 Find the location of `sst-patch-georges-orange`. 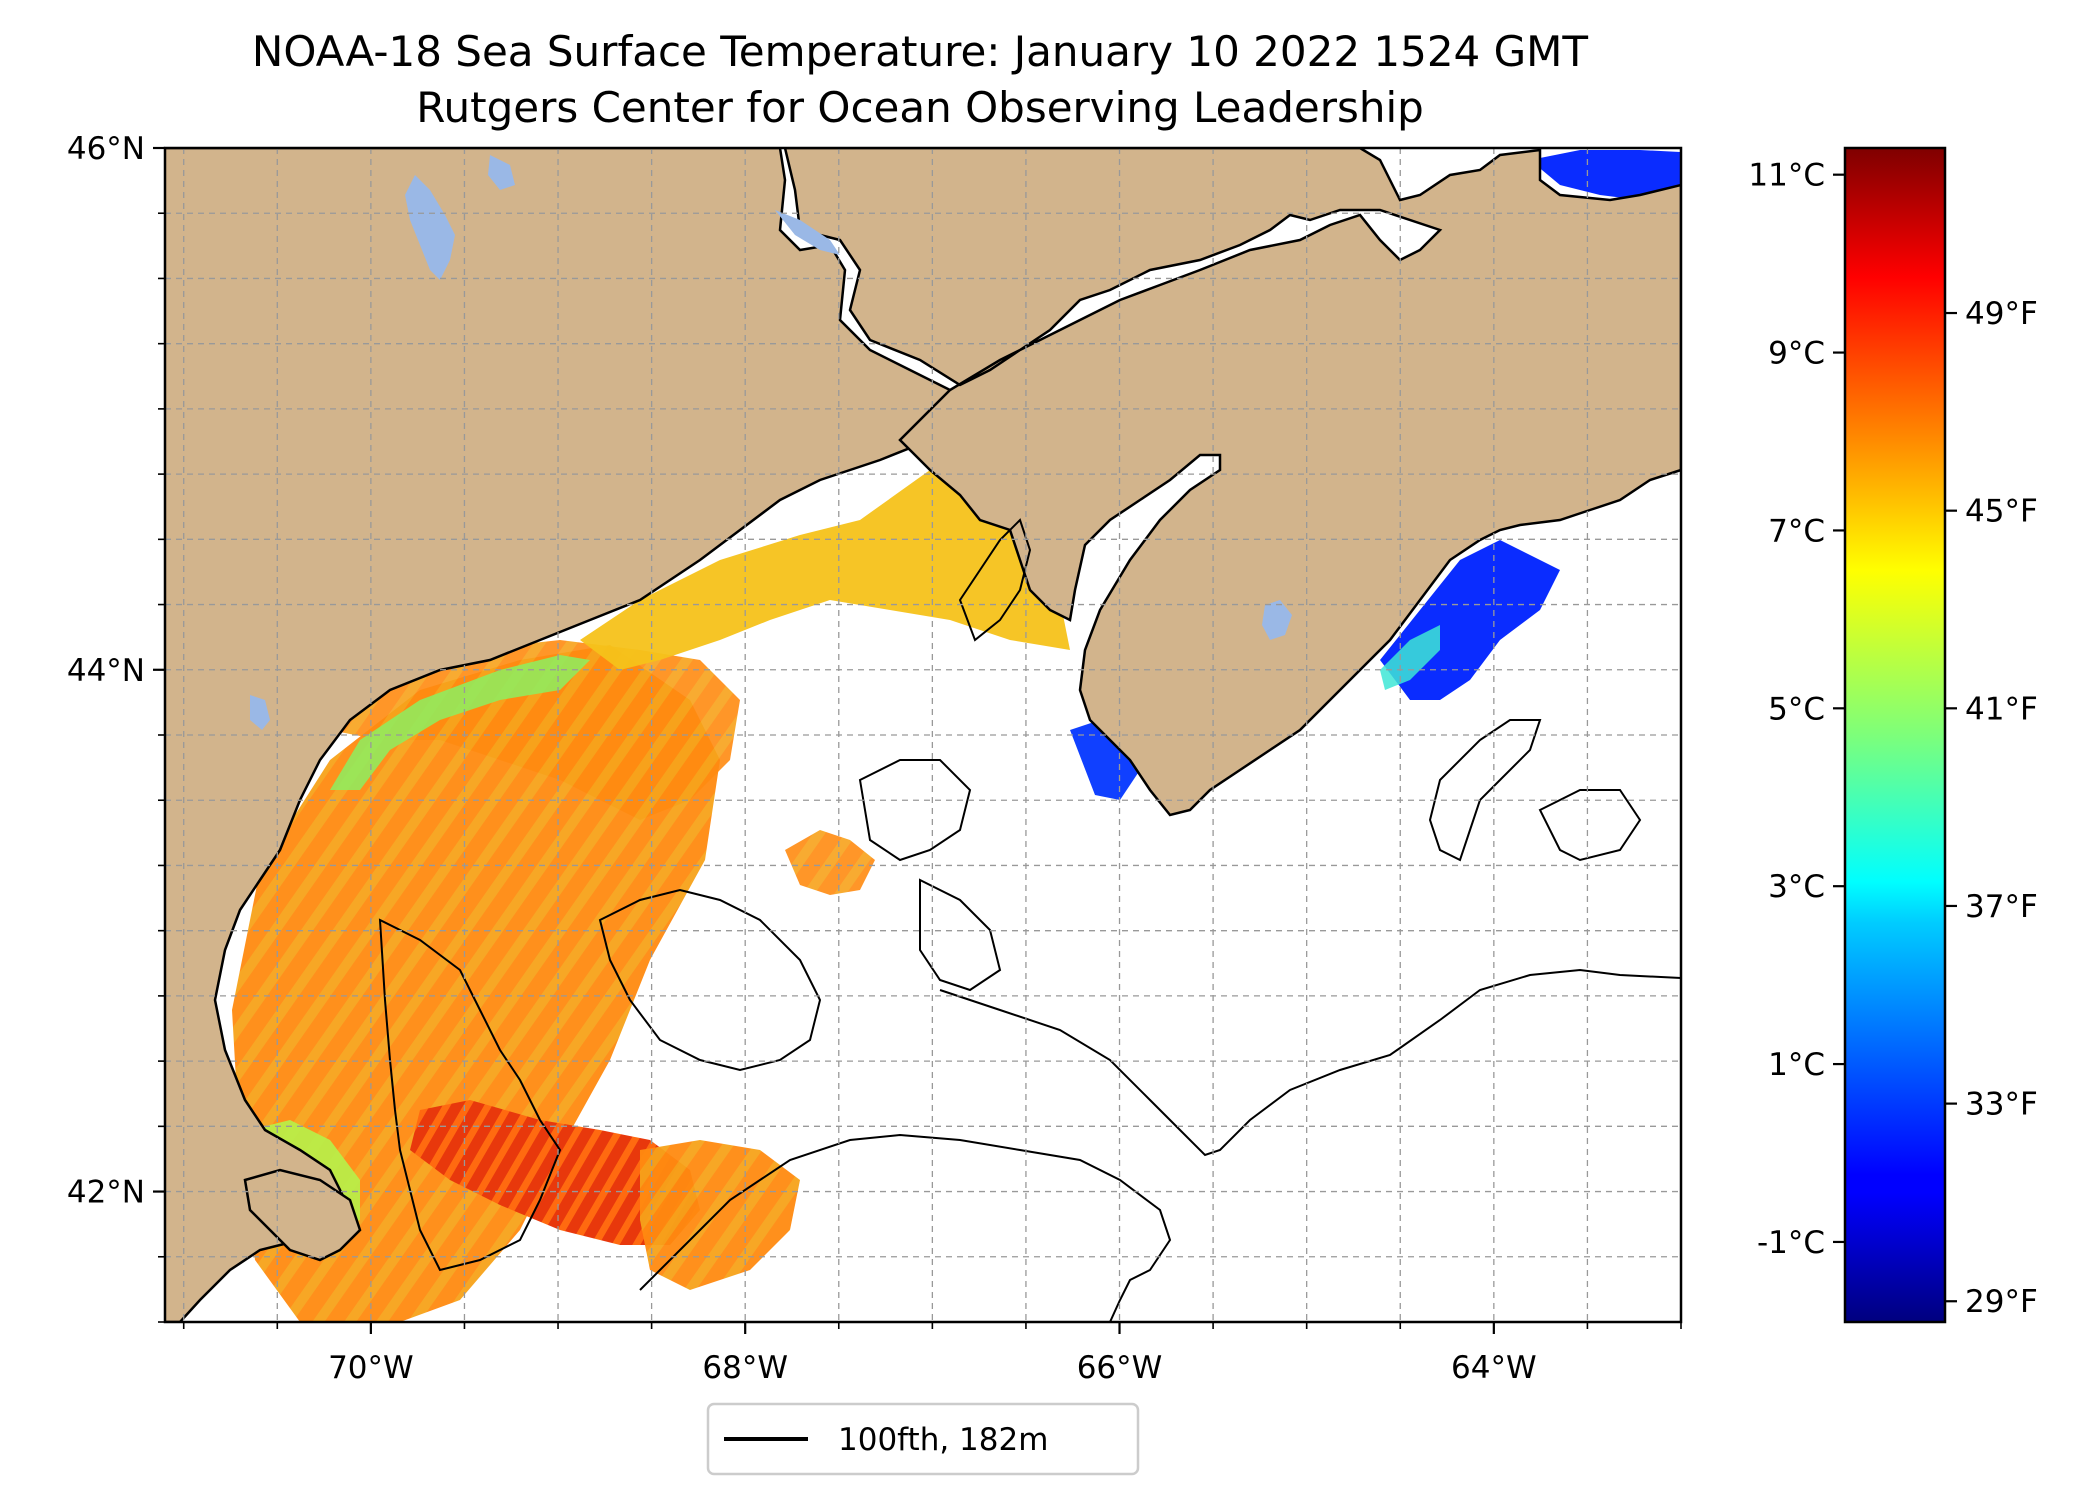

sst-patch-georges-orange is located at coordinates (830, 862).